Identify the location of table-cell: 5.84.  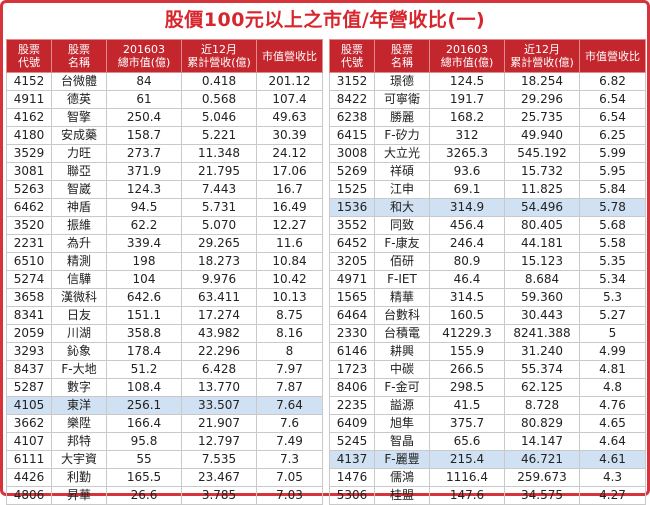
(612, 189).